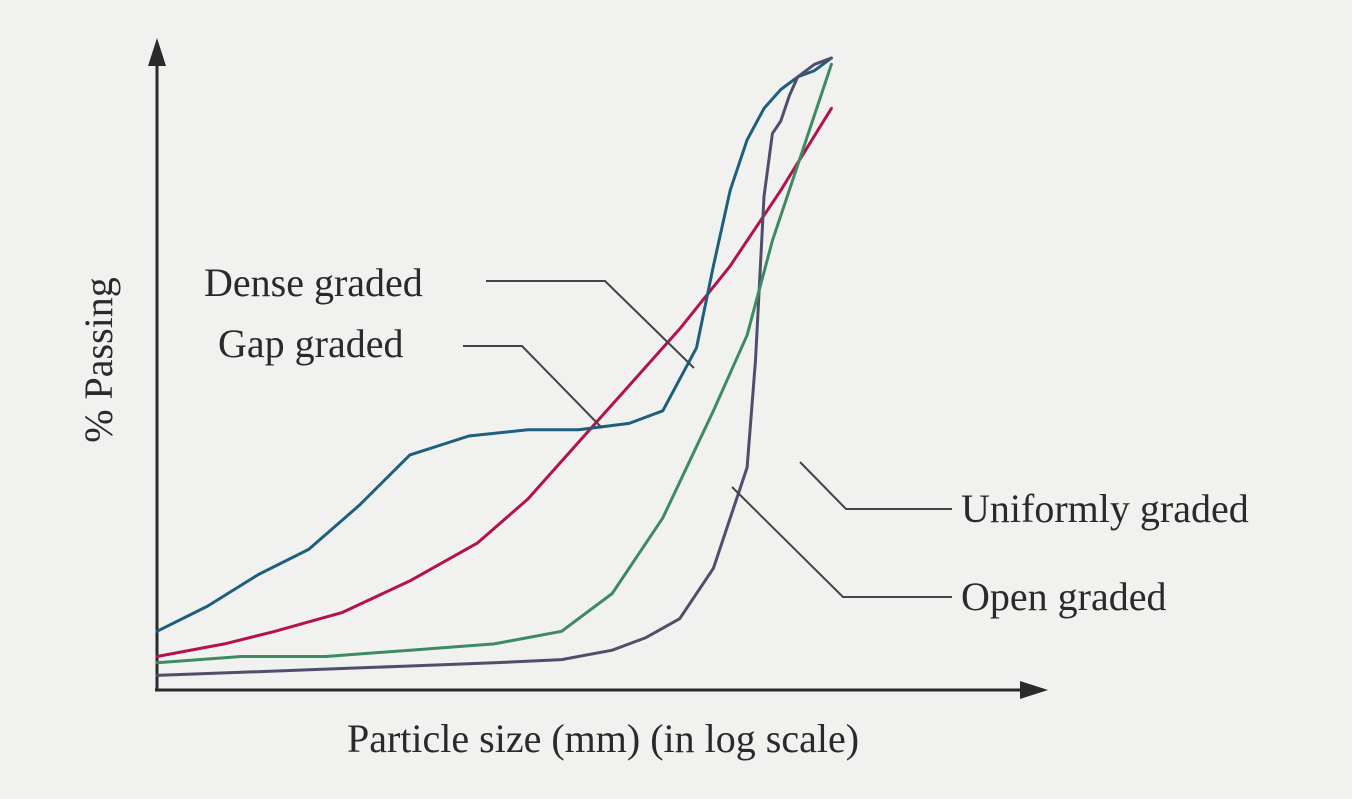 The height and width of the screenshot is (799, 1352). I want to click on x-axis-label: Particle size (mm) (in log scale), so click(603, 738).